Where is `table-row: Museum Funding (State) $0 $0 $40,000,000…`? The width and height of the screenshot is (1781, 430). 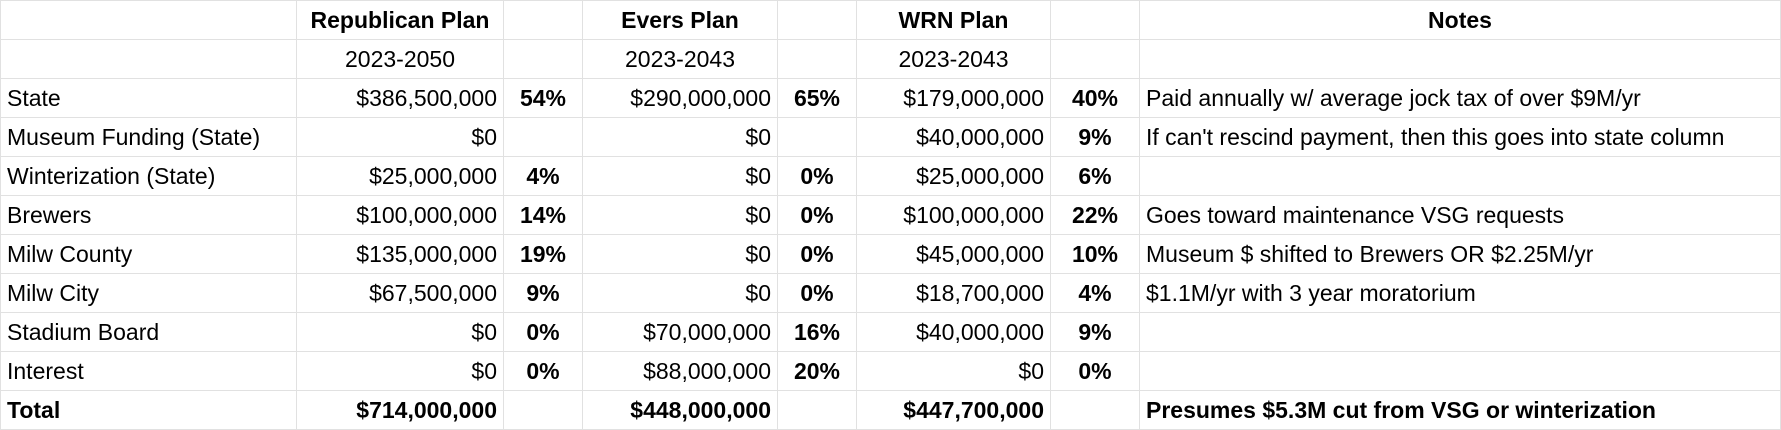
table-row: Museum Funding (State) $0 $0 $40,000,000… is located at coordinates (890, 137).